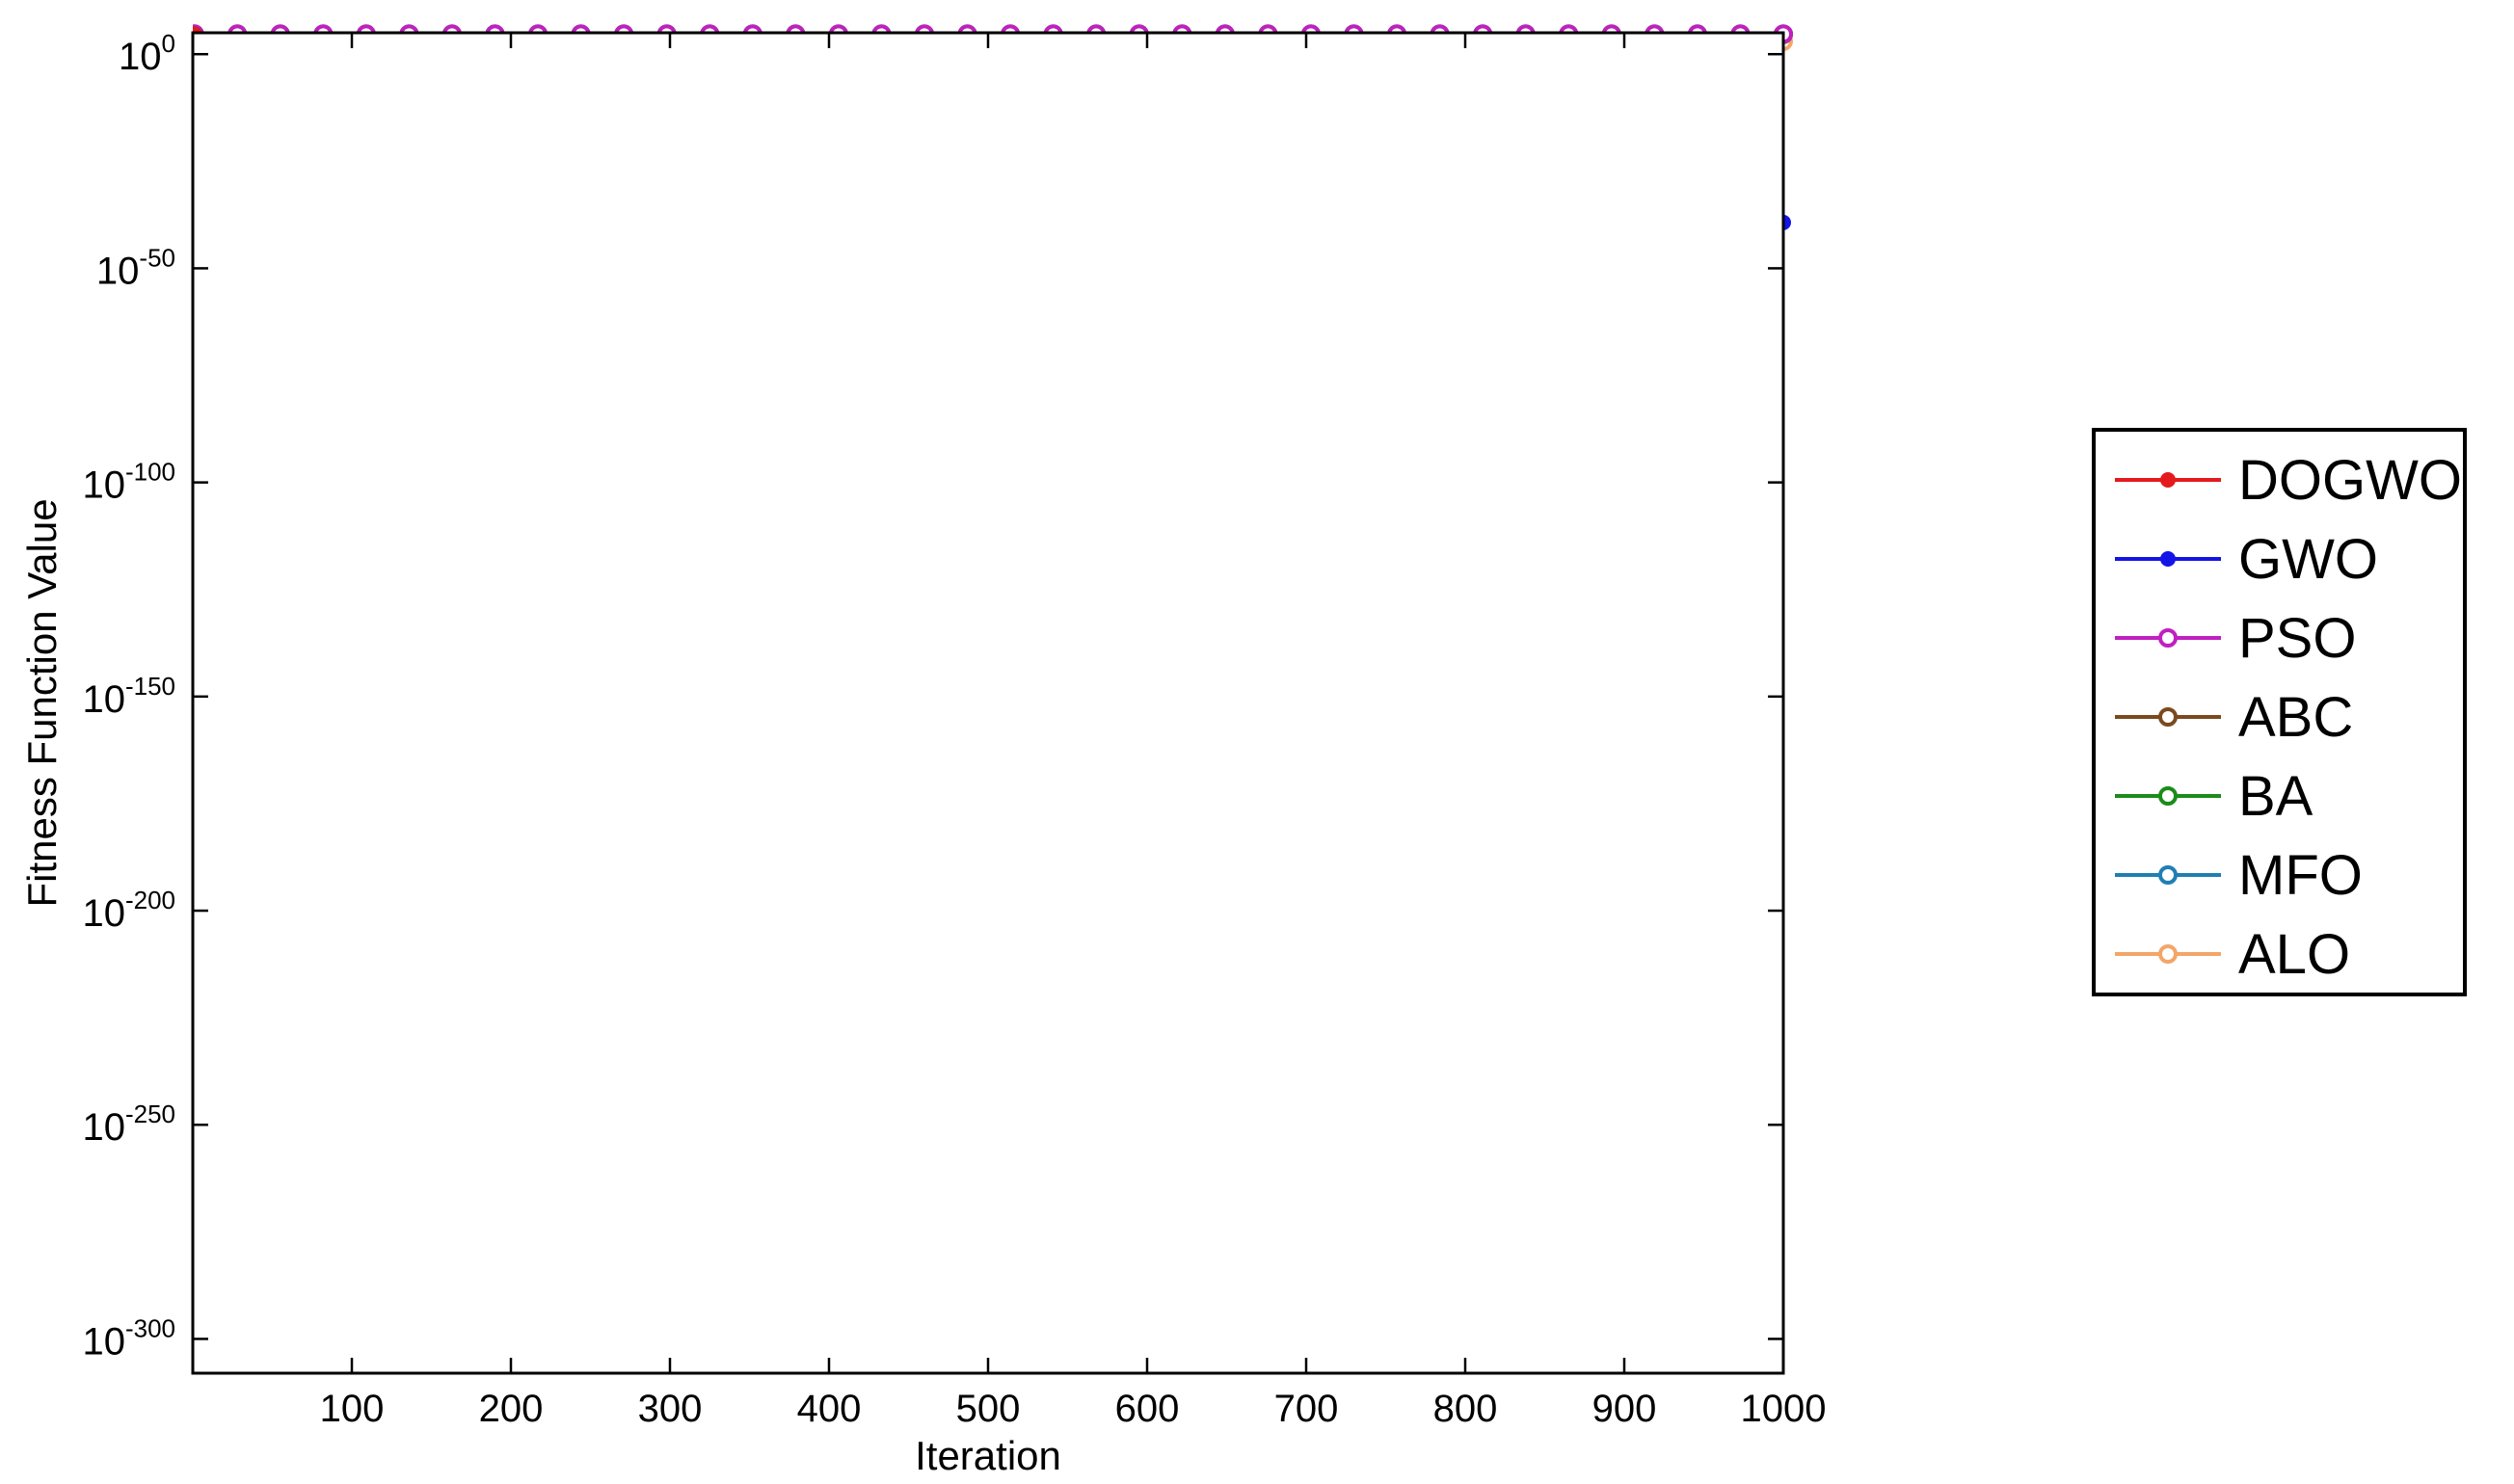 The height and width of the screenshot is (1484, 2514). Describe the element at coordinates (511, 1409) in the screenshot. I see `x-tick-label: 200` at that location.